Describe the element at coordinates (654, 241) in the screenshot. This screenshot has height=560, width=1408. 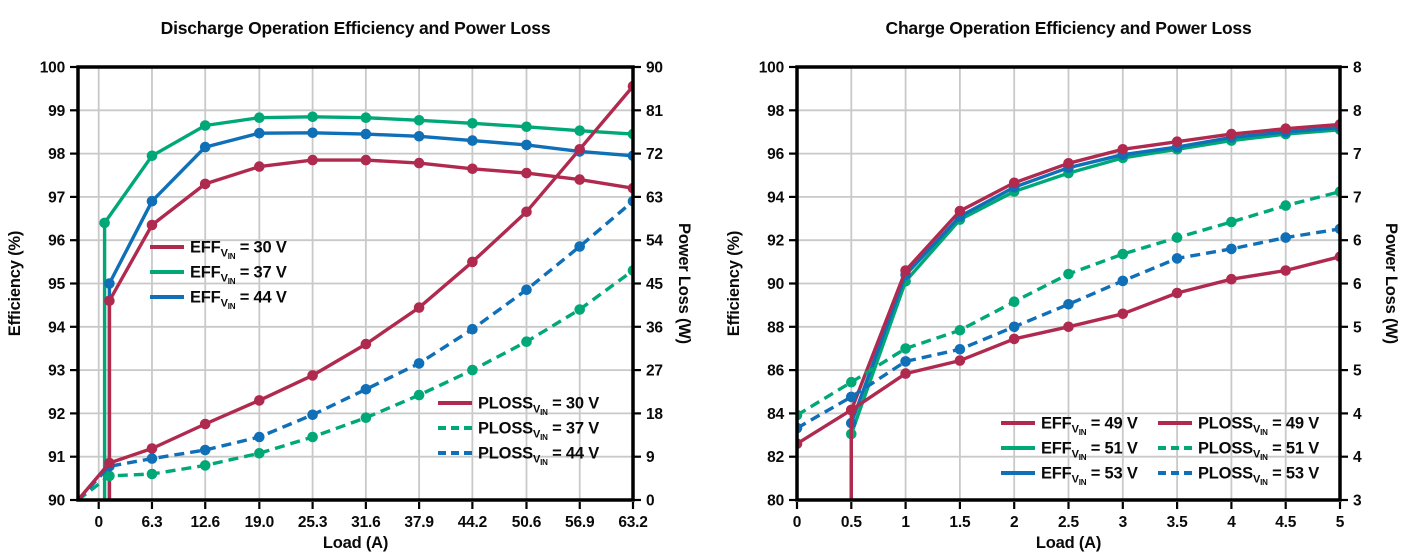
I see `y-right-tick-label: 54` at that location.